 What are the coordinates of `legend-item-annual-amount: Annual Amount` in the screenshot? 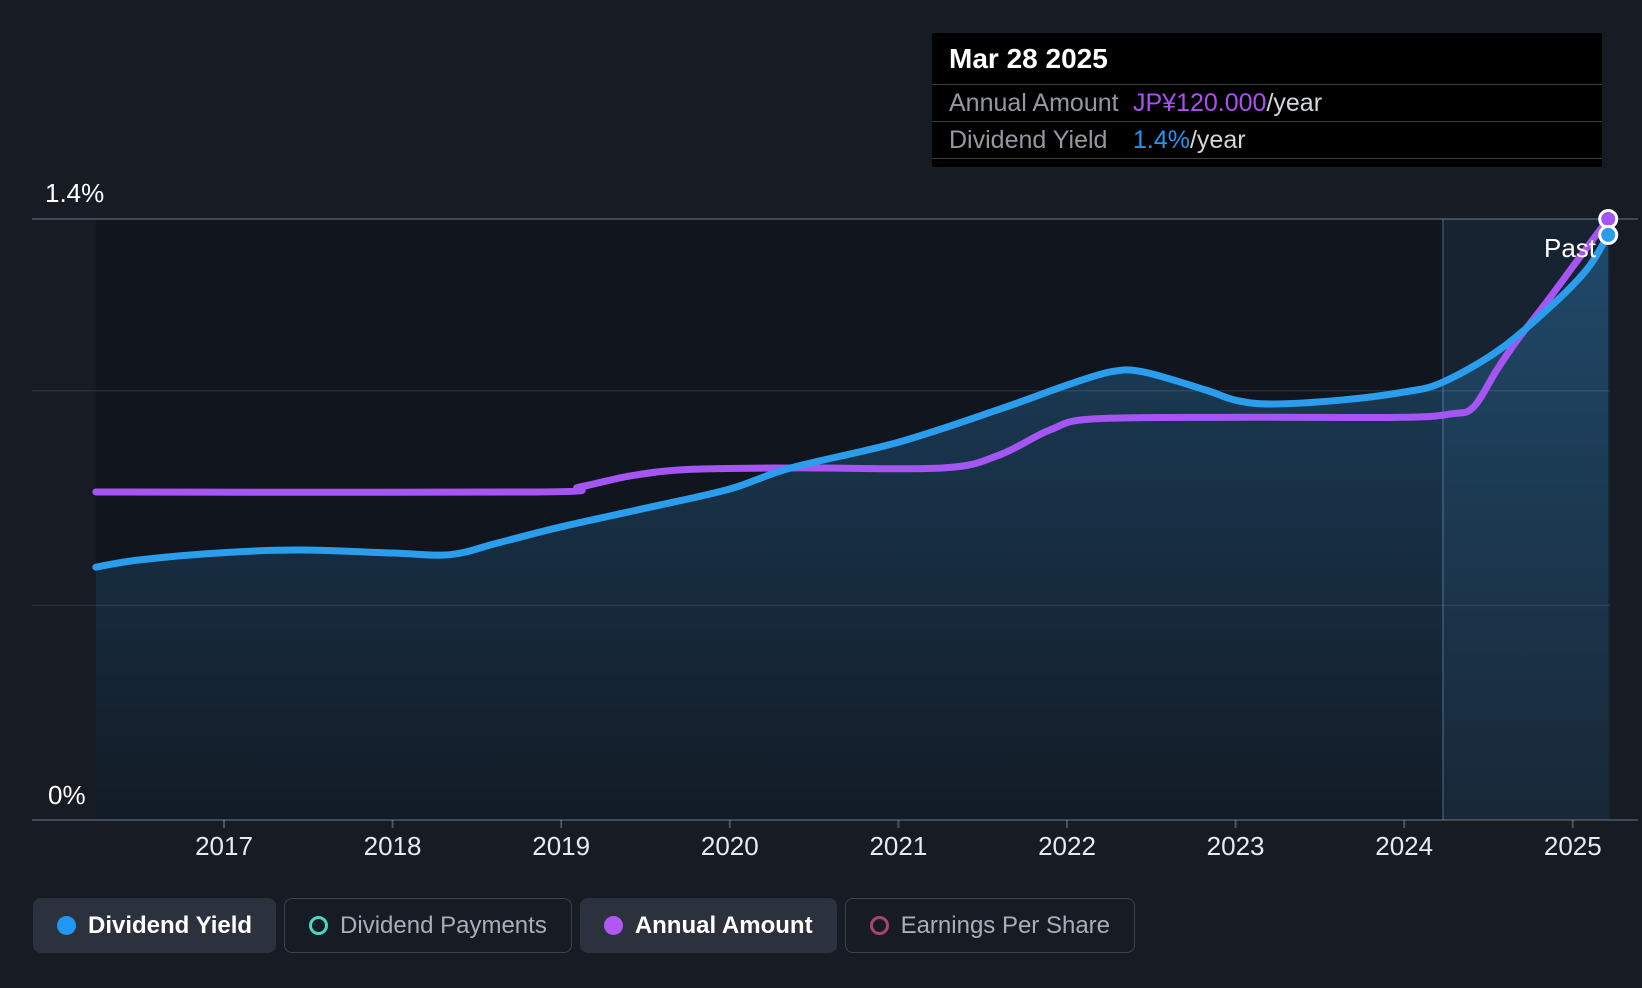 It's located at (708, 925).